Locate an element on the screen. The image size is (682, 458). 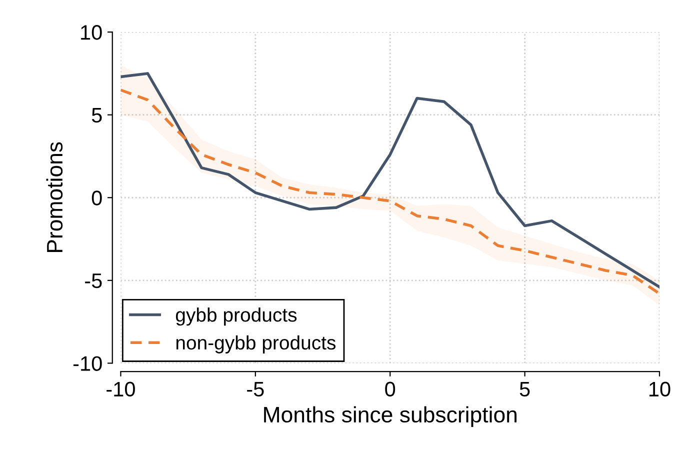
legend-label: non-gybb products is located at coordinates (256, 344).